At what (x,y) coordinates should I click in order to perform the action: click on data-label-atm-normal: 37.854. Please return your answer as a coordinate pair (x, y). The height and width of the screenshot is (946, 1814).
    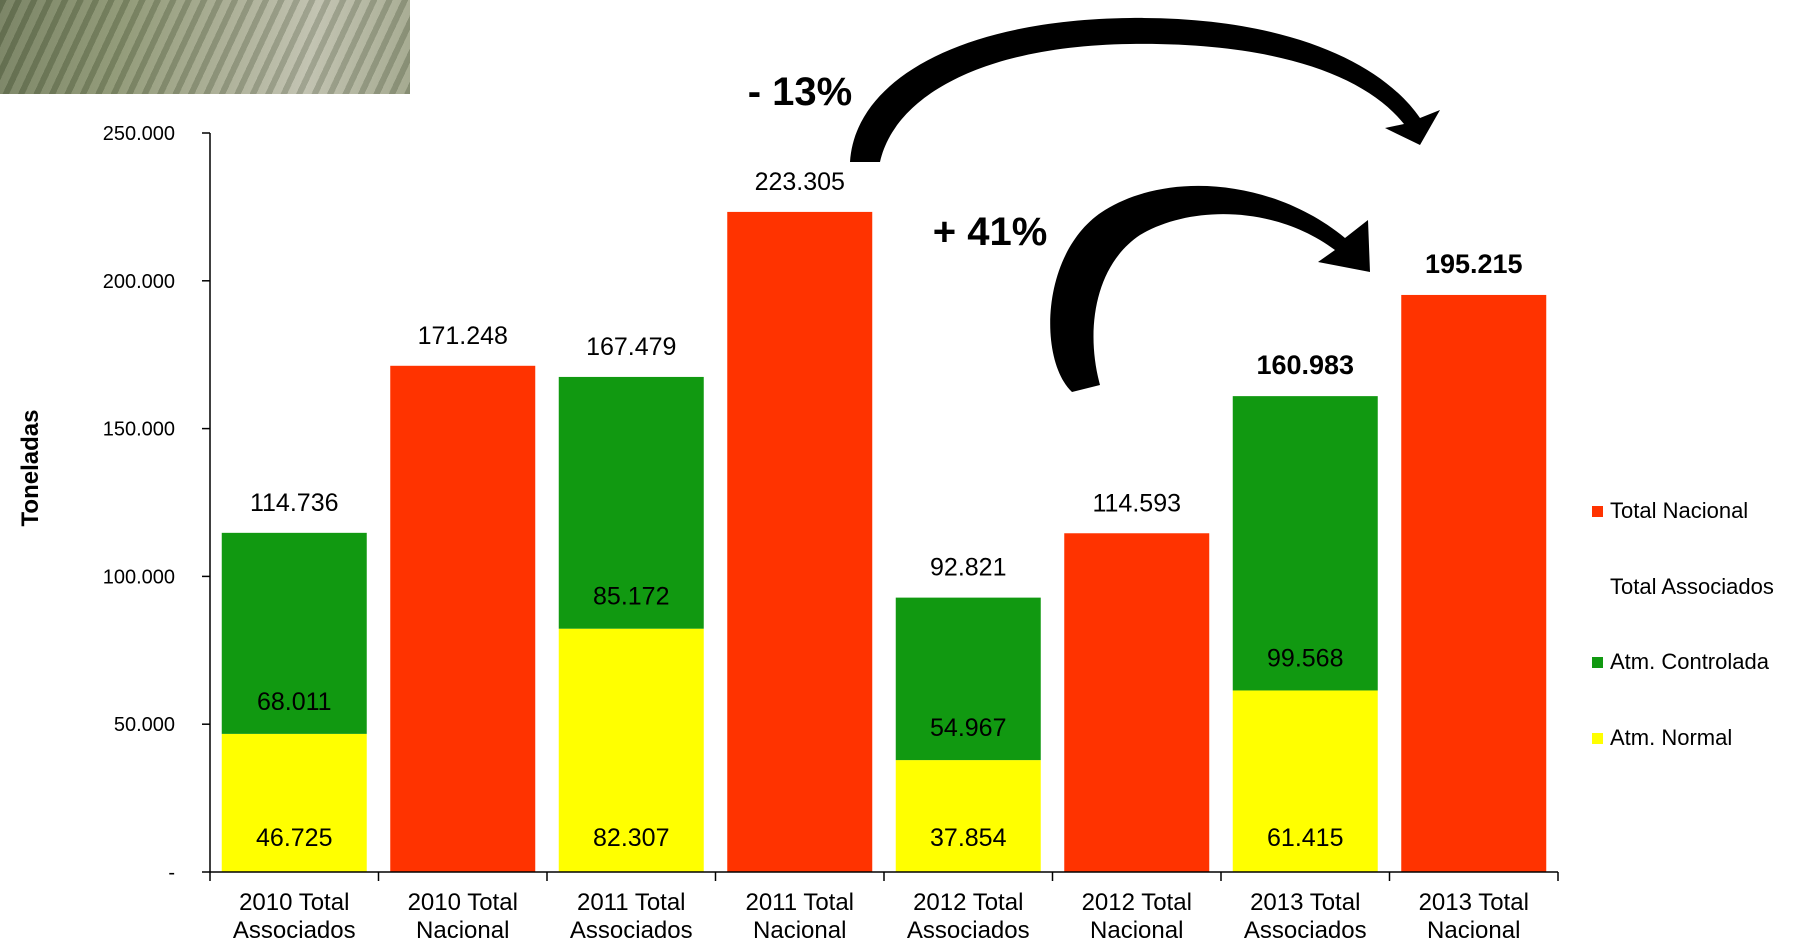
    Looking at the image, I should click on (968, 838).